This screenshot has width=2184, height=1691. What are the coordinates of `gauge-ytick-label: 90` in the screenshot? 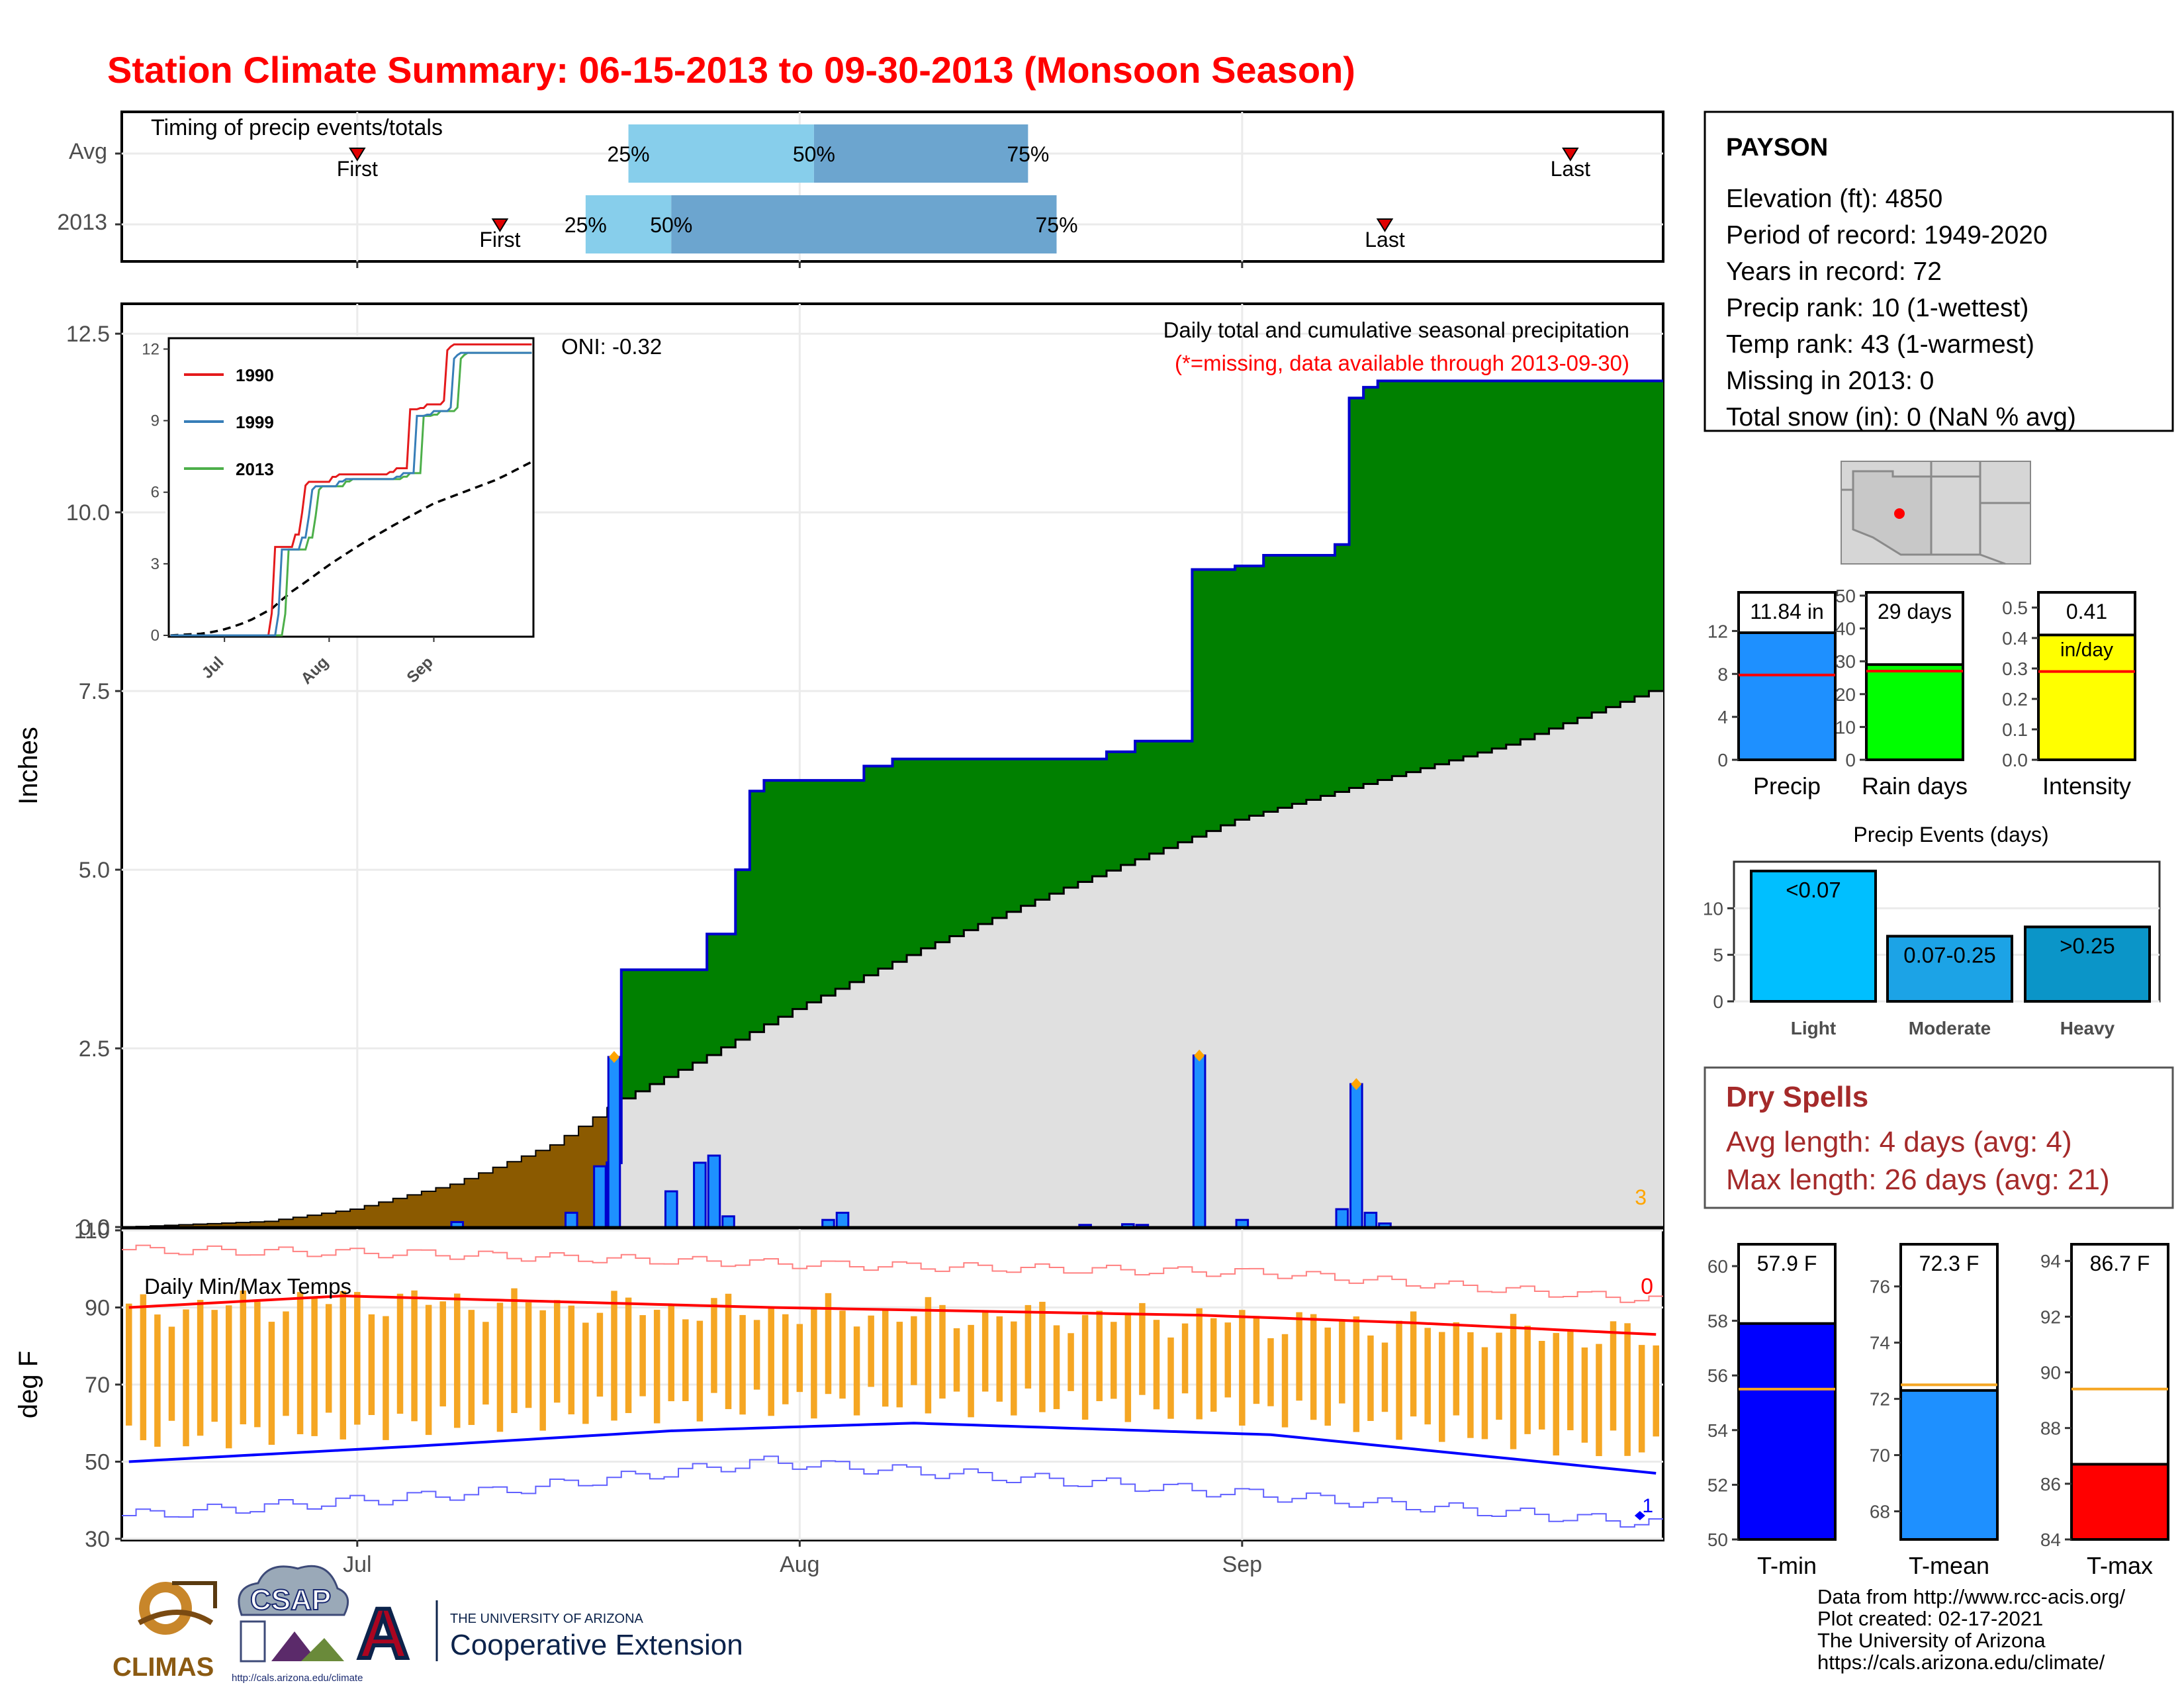 It's located at (2050, 1373).